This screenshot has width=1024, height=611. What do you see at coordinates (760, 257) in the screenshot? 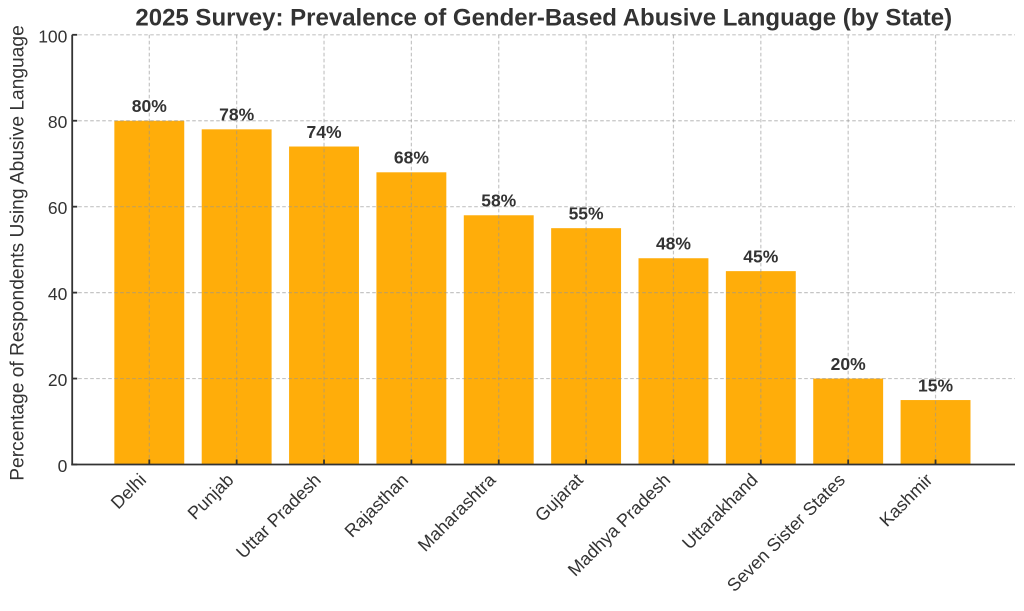
I see `svg-text: 45%` at bounding box center [760, 257].